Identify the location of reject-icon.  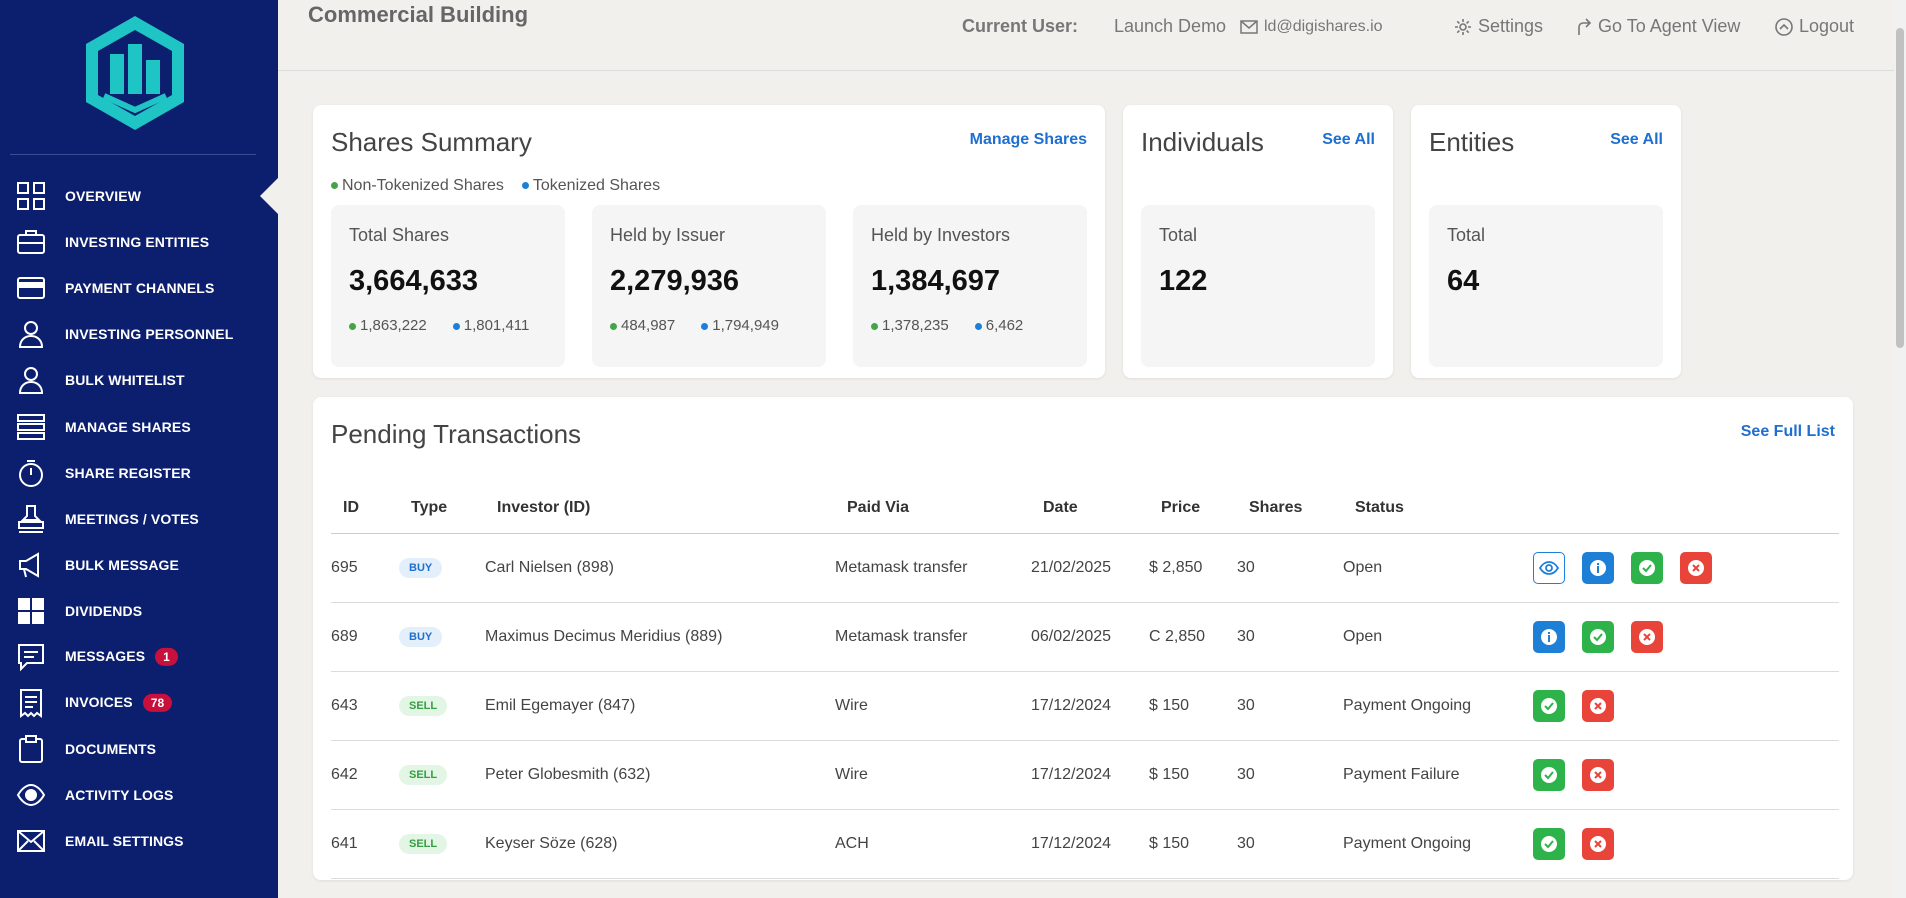
(1696, 568).